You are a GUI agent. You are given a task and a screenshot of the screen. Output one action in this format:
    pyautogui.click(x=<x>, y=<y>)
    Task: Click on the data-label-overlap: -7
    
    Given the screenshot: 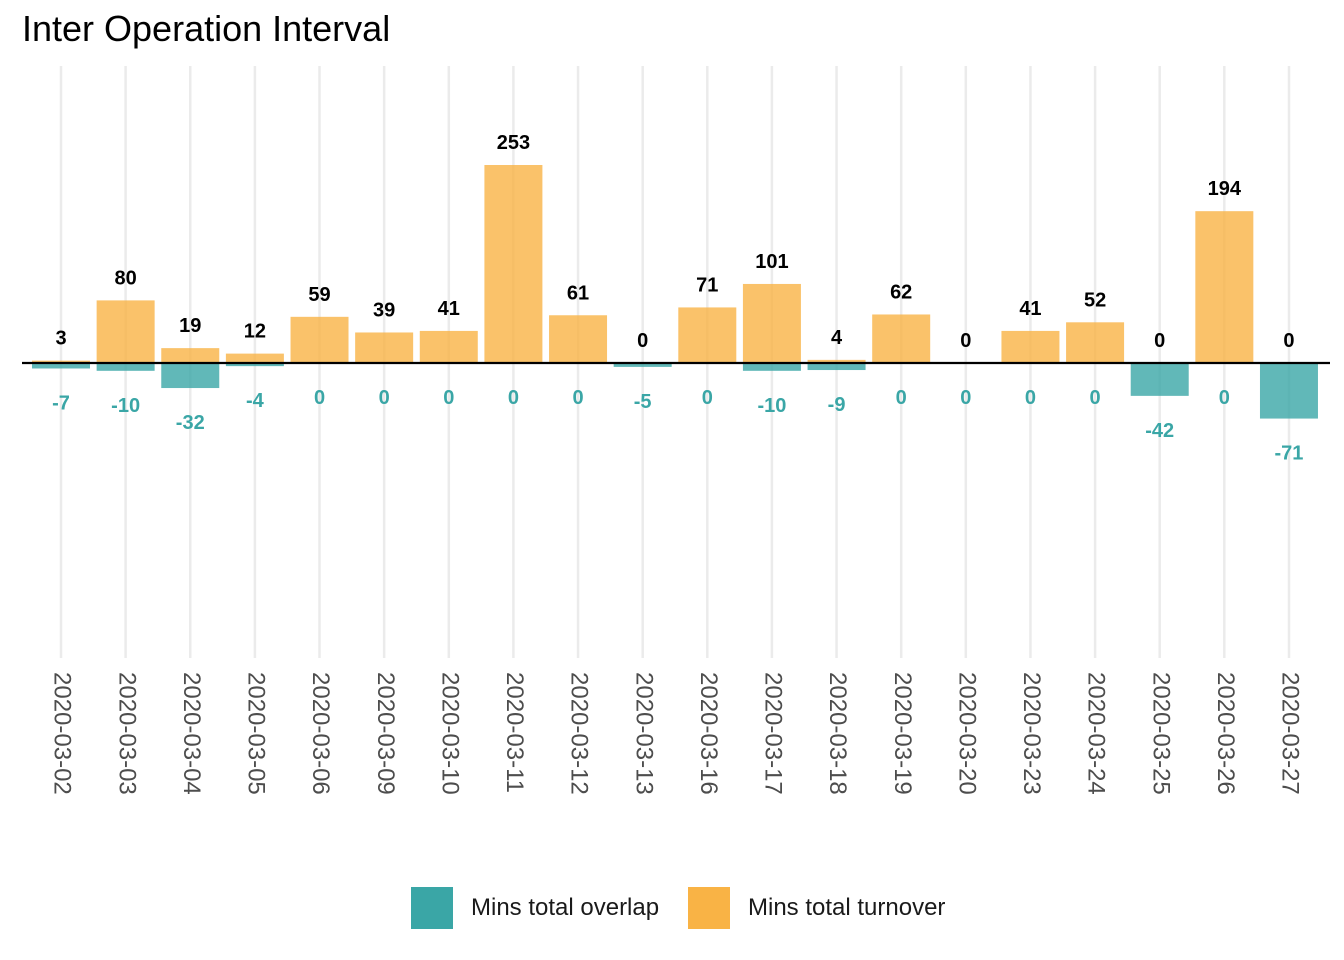 What is the action you would take?
    pyautogui.click(x=61, y=403)
    